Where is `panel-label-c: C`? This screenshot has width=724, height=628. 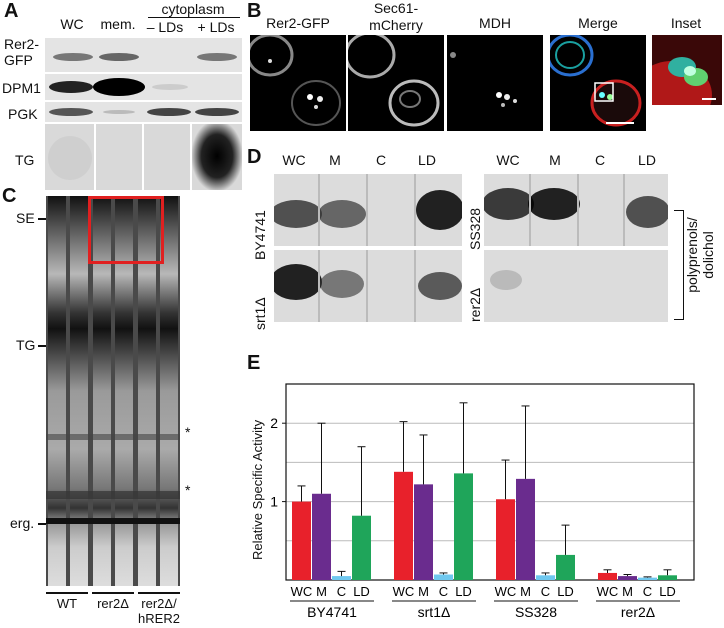 panel-label-c: C is located at coordinates (9, 196).